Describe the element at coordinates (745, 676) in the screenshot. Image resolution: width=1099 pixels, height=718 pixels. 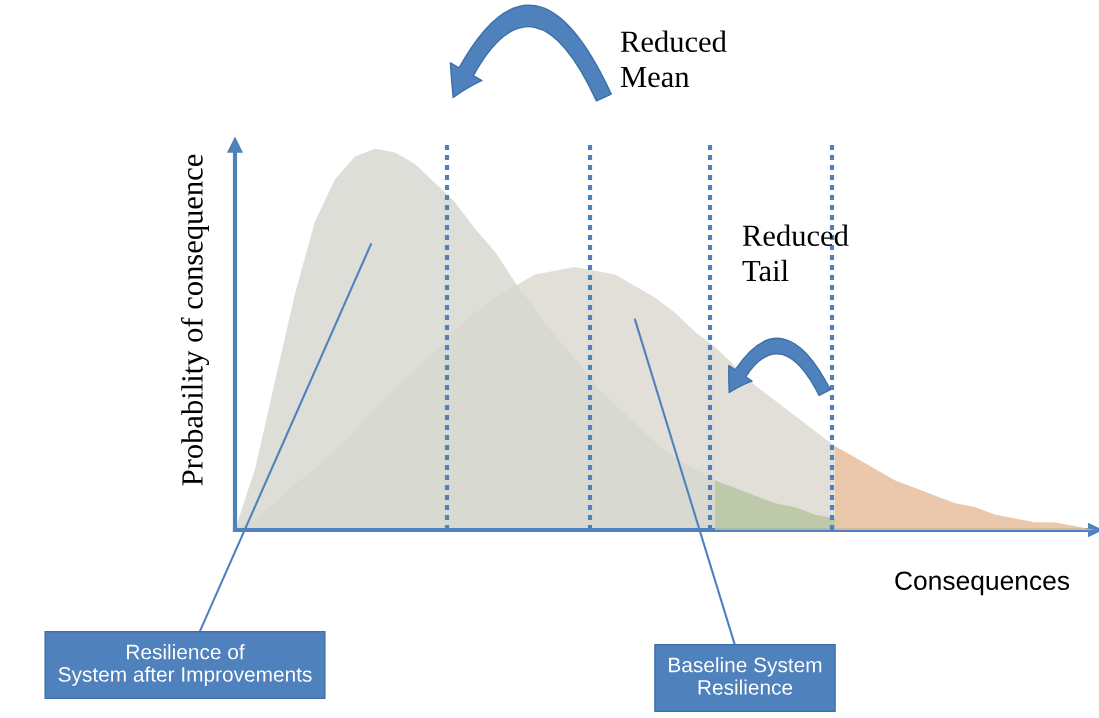
I see `text: Baseline System Resilience` at that location.